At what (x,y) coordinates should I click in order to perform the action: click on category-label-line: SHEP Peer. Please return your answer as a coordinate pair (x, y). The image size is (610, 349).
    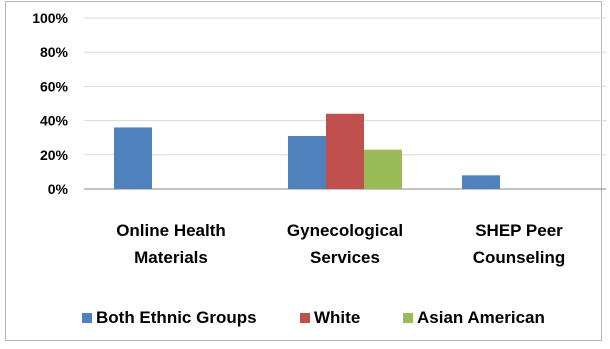
    Looking at the image, I should click on (519, 230).